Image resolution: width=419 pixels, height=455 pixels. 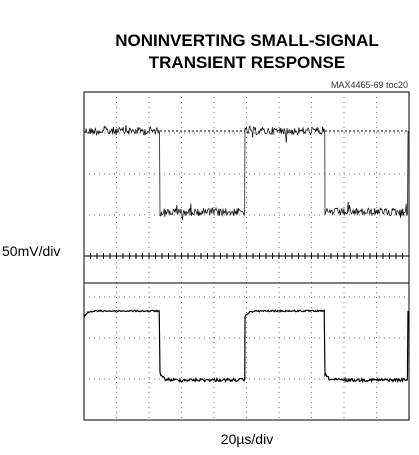 I want to click on title-line: TRANSIENT RESPONSE, so click(x=247, y=62).